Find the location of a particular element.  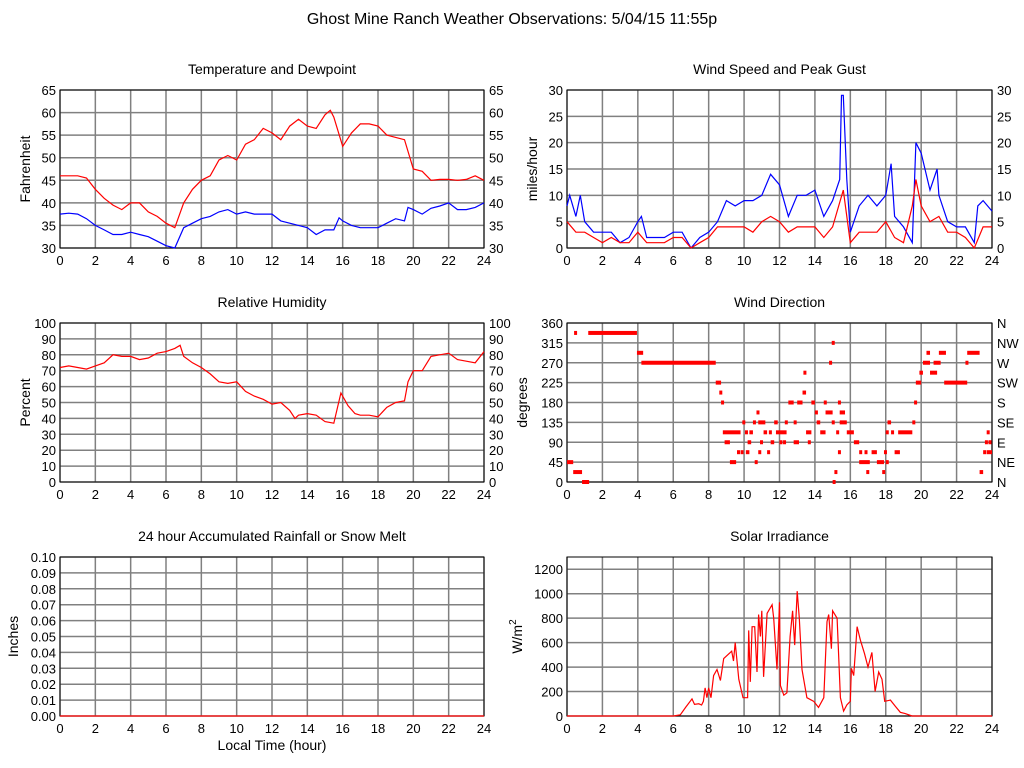

y-tick-label: 50 is located at coordinates (49, 158).